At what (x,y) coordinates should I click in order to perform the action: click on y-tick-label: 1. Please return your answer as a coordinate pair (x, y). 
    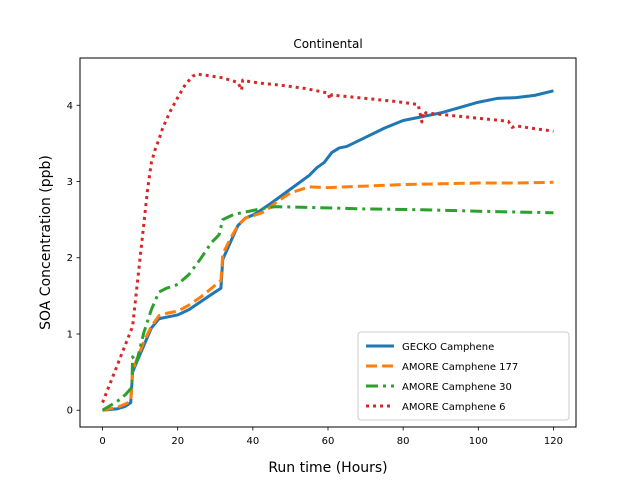
    Looking at the image, I should click on (70, 334).